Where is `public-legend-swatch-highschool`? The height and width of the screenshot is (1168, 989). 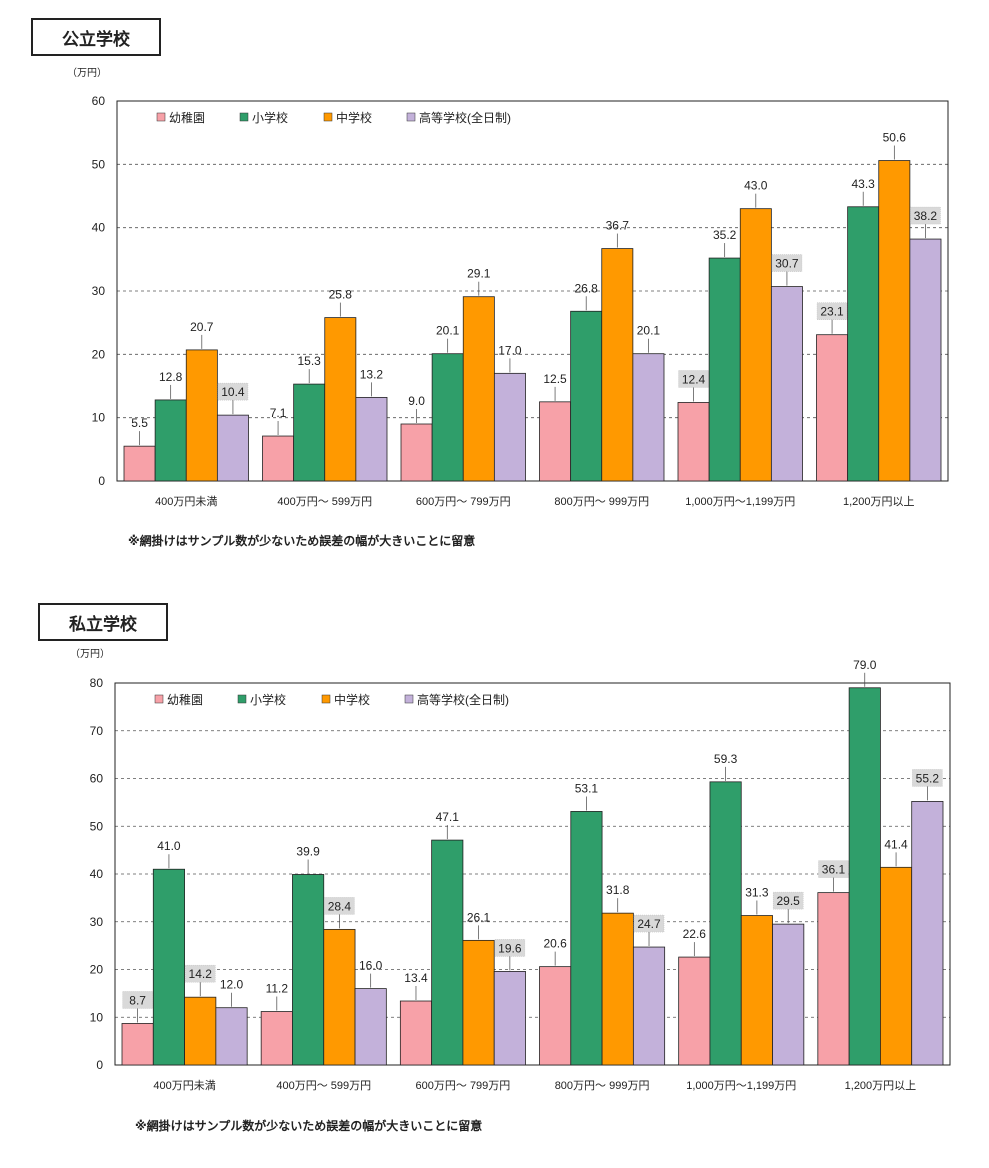
public-legend-swatch-highschool is located at coordinates (411, 117).